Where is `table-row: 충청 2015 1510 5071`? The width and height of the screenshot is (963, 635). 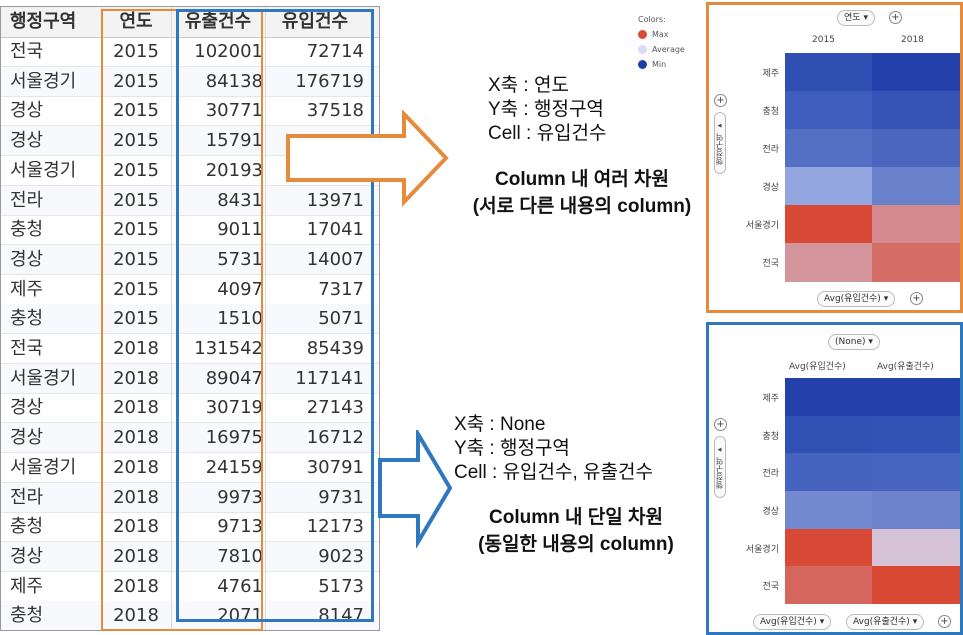
table-row: 충청 2015 1510 5071 is located at coordinates (190, 319).